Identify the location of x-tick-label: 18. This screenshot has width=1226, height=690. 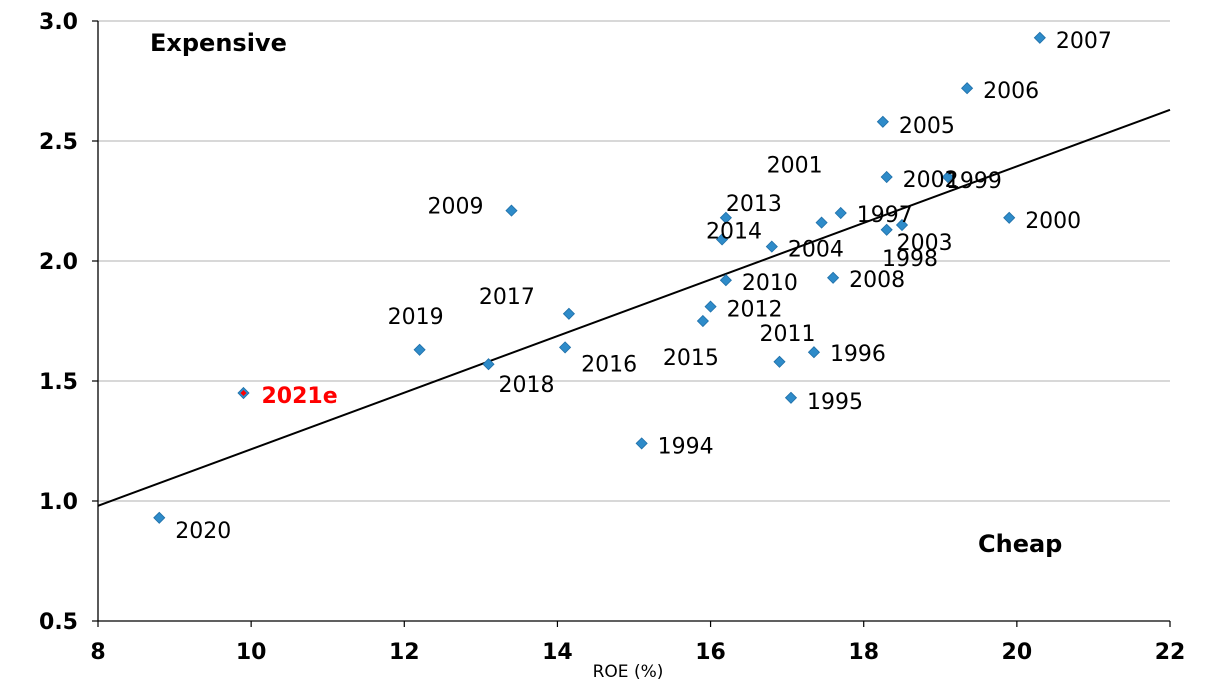
(863, 652).